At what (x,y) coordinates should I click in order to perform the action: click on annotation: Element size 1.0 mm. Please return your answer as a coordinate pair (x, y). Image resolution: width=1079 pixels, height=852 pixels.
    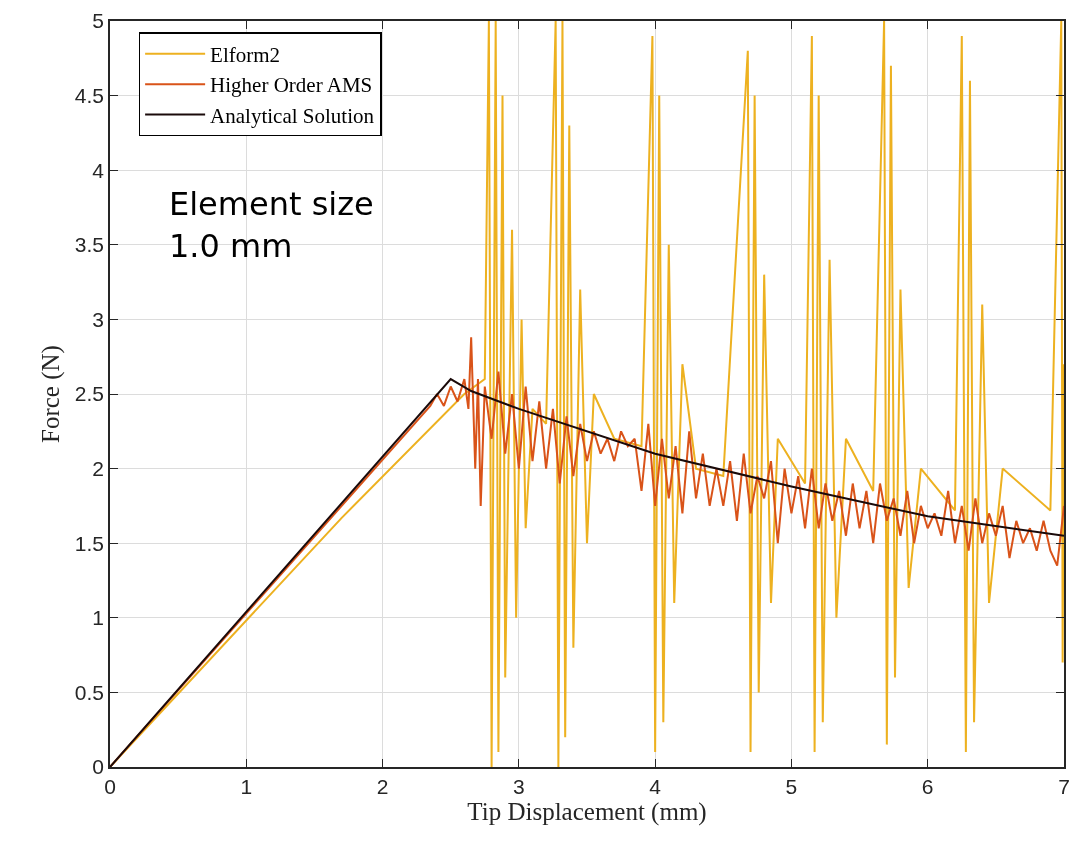
    Looking at the image, I should click on (271, 225).